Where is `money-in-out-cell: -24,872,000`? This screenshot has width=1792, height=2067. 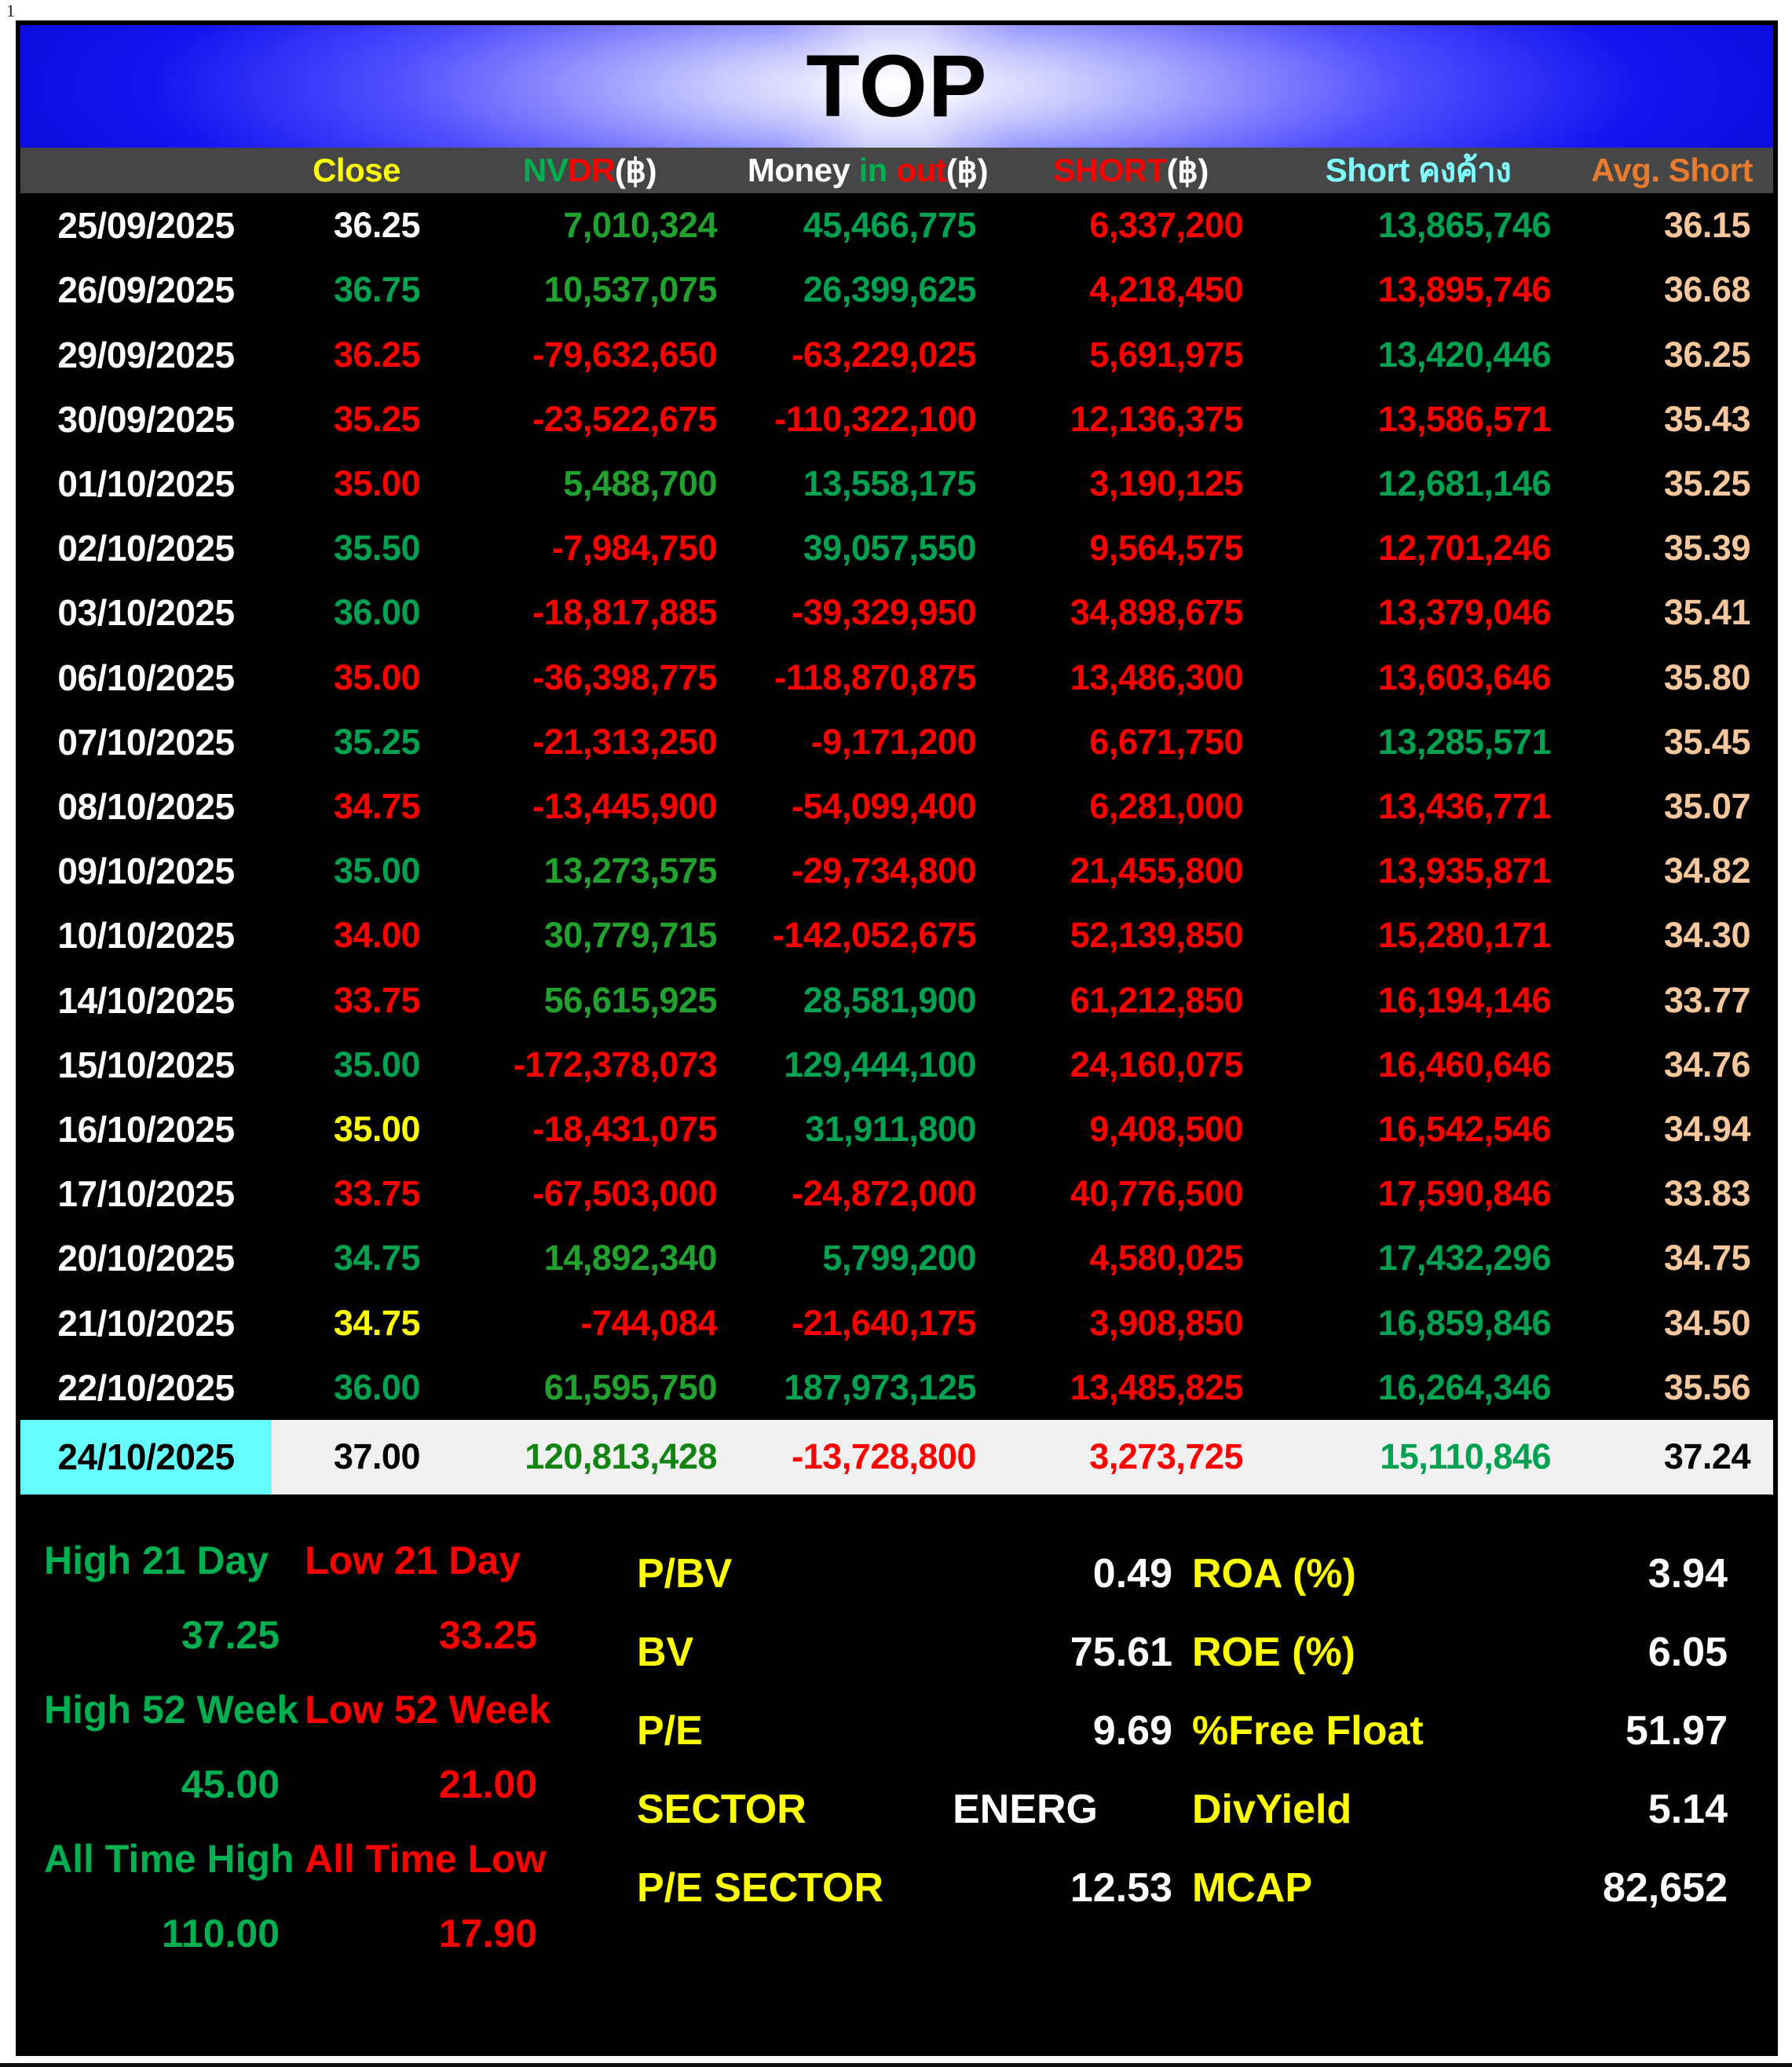
money-in-out-cell: -24,872,000 is located at coordinates (884, 1193).